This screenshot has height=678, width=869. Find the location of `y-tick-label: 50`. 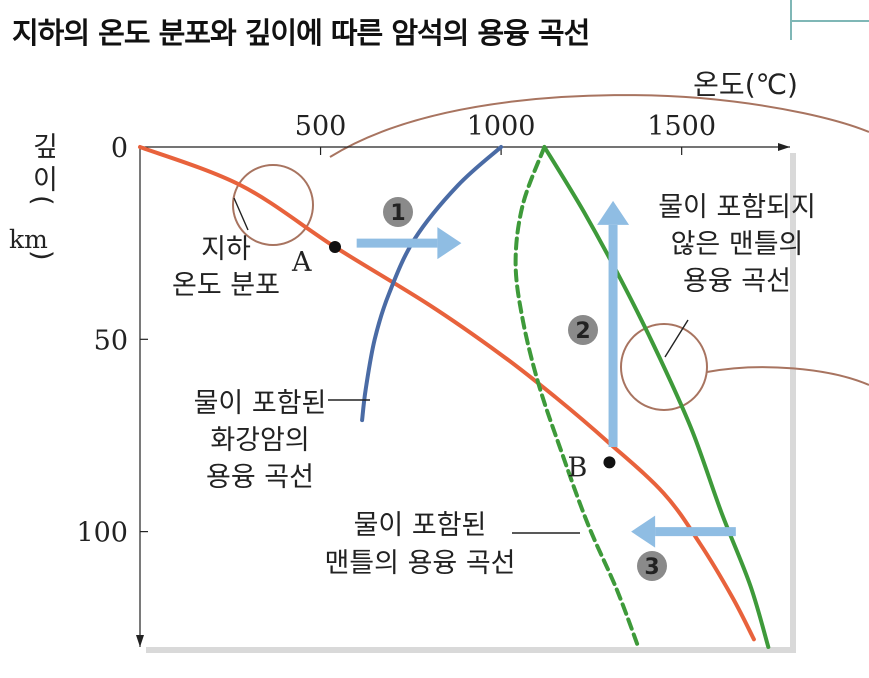

y-tick-label: 50 is located at coordinates (111, 340).